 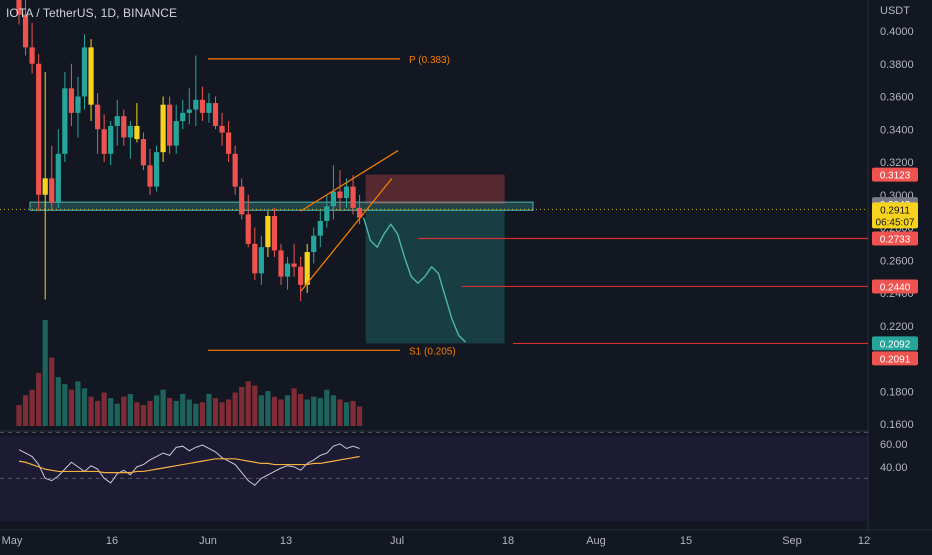 What do you see at coordinates (895, 358) in the screenshot?
I see `low-badge-bg` at bounding box center [895, 358].